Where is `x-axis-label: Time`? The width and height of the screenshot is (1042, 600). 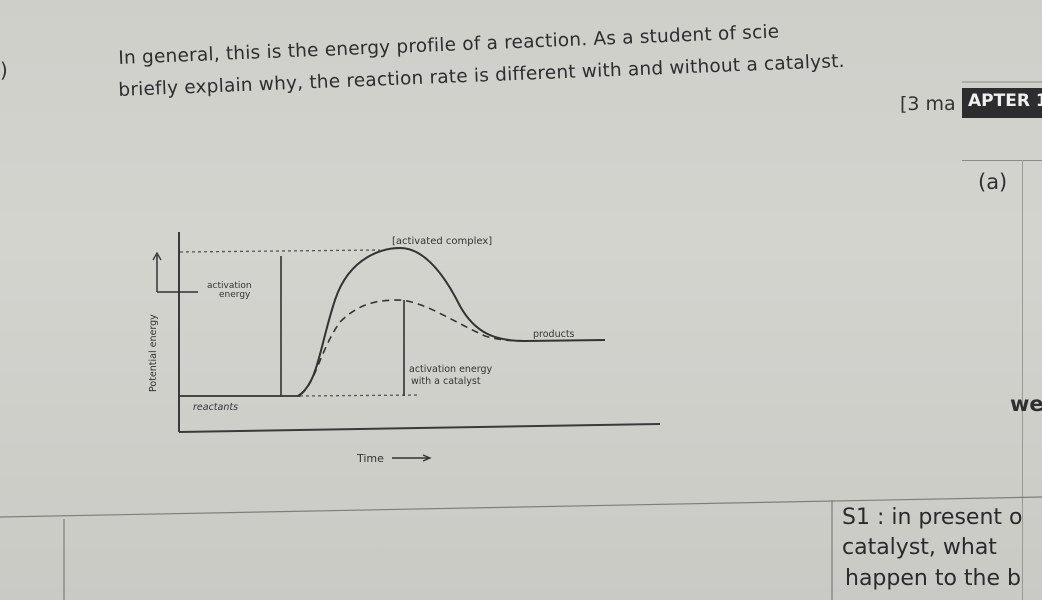 x-axis-label: Time is located at coordinates (370, 458).